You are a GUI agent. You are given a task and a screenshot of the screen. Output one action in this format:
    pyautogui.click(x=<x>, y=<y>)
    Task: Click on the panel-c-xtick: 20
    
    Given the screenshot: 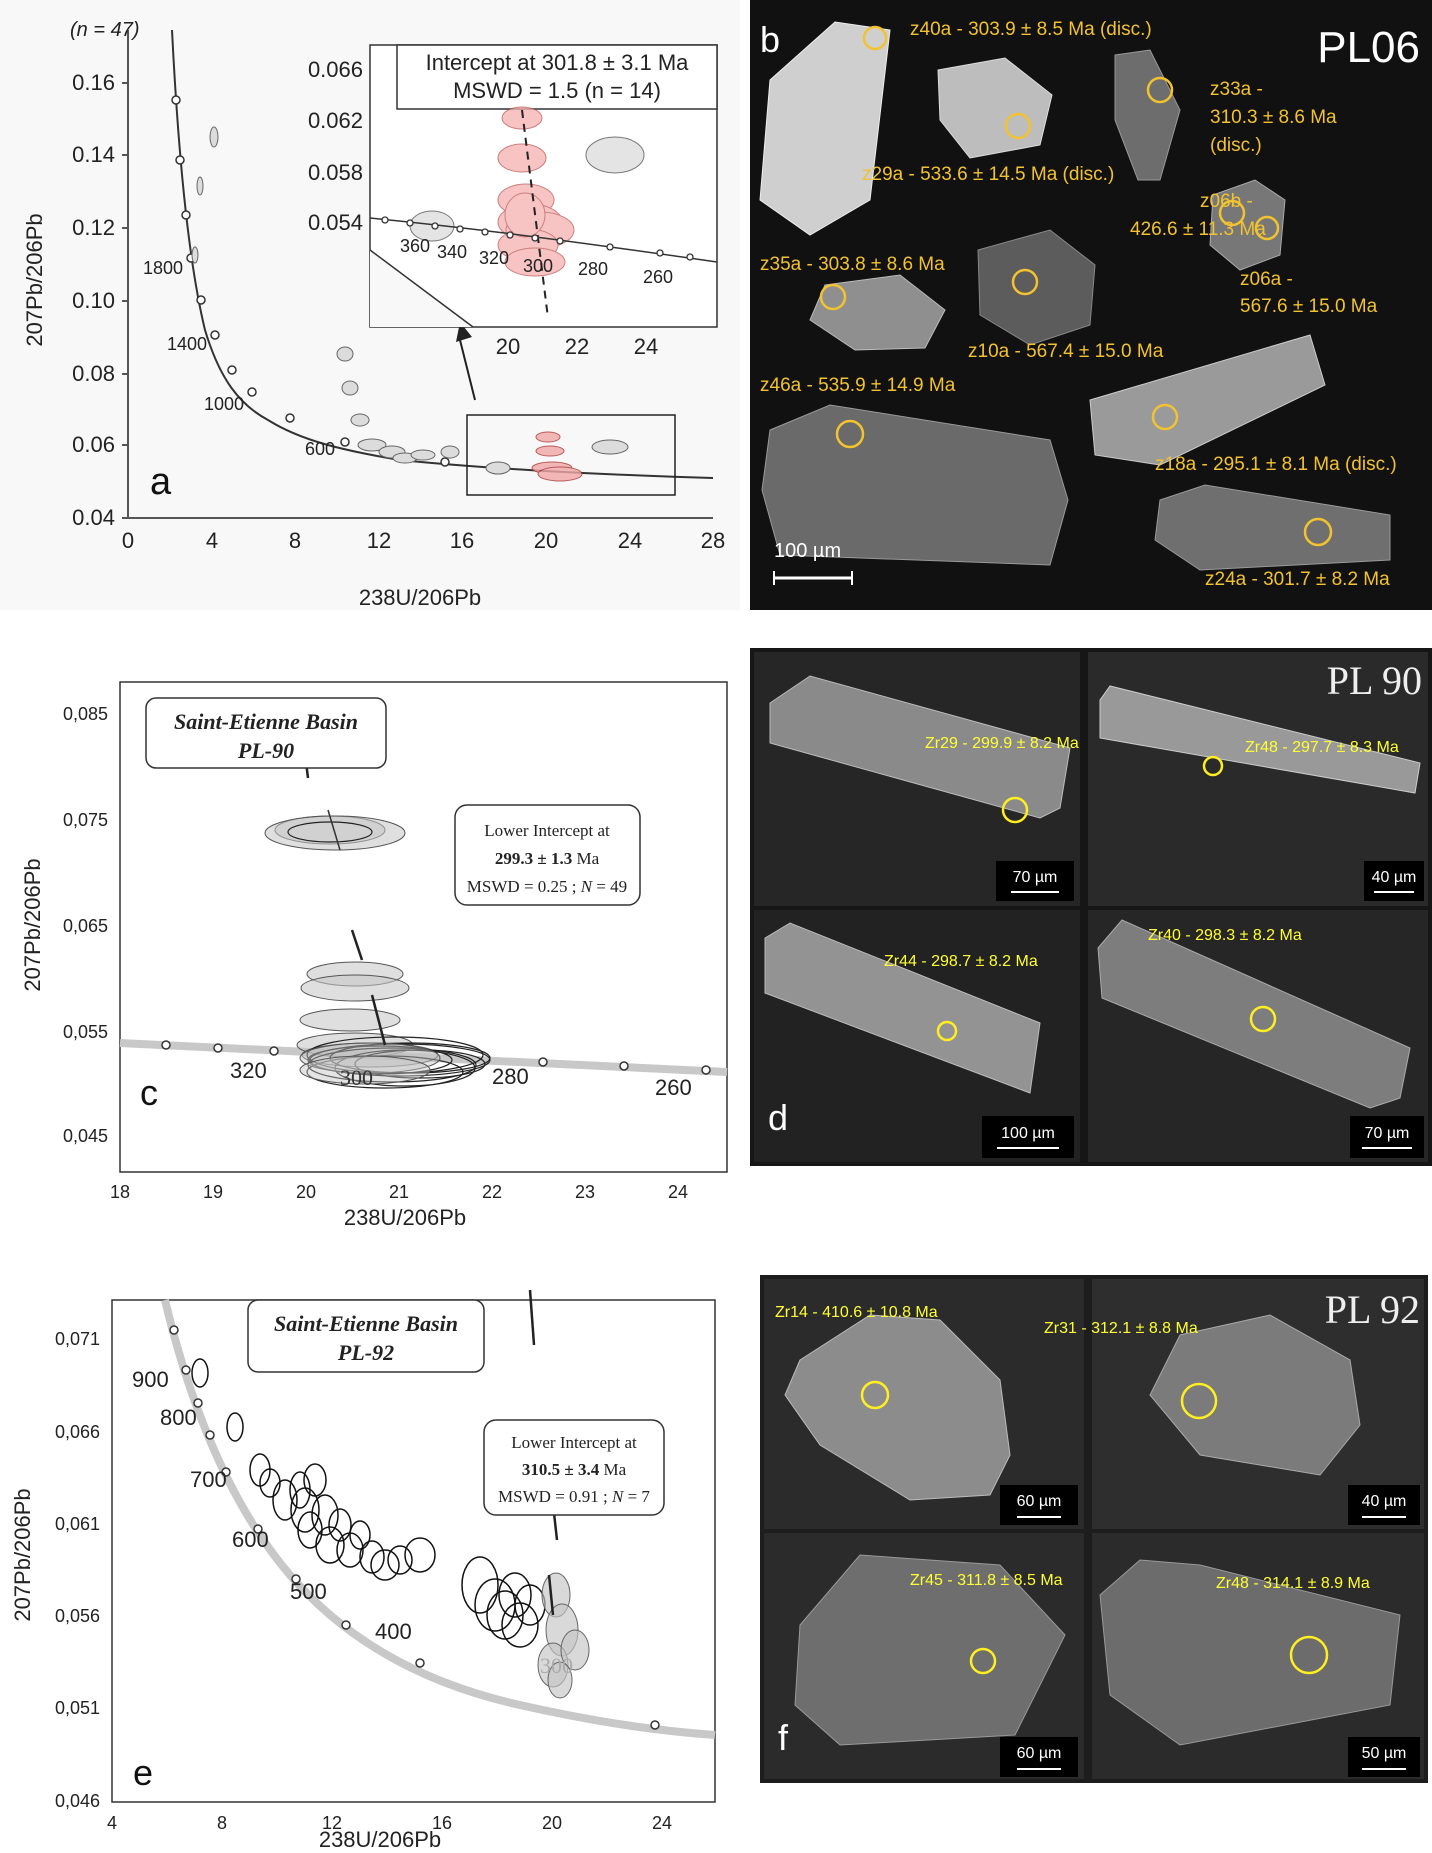 What is the action you would take?
    pyautogui.click(x=306, y=1192)
    